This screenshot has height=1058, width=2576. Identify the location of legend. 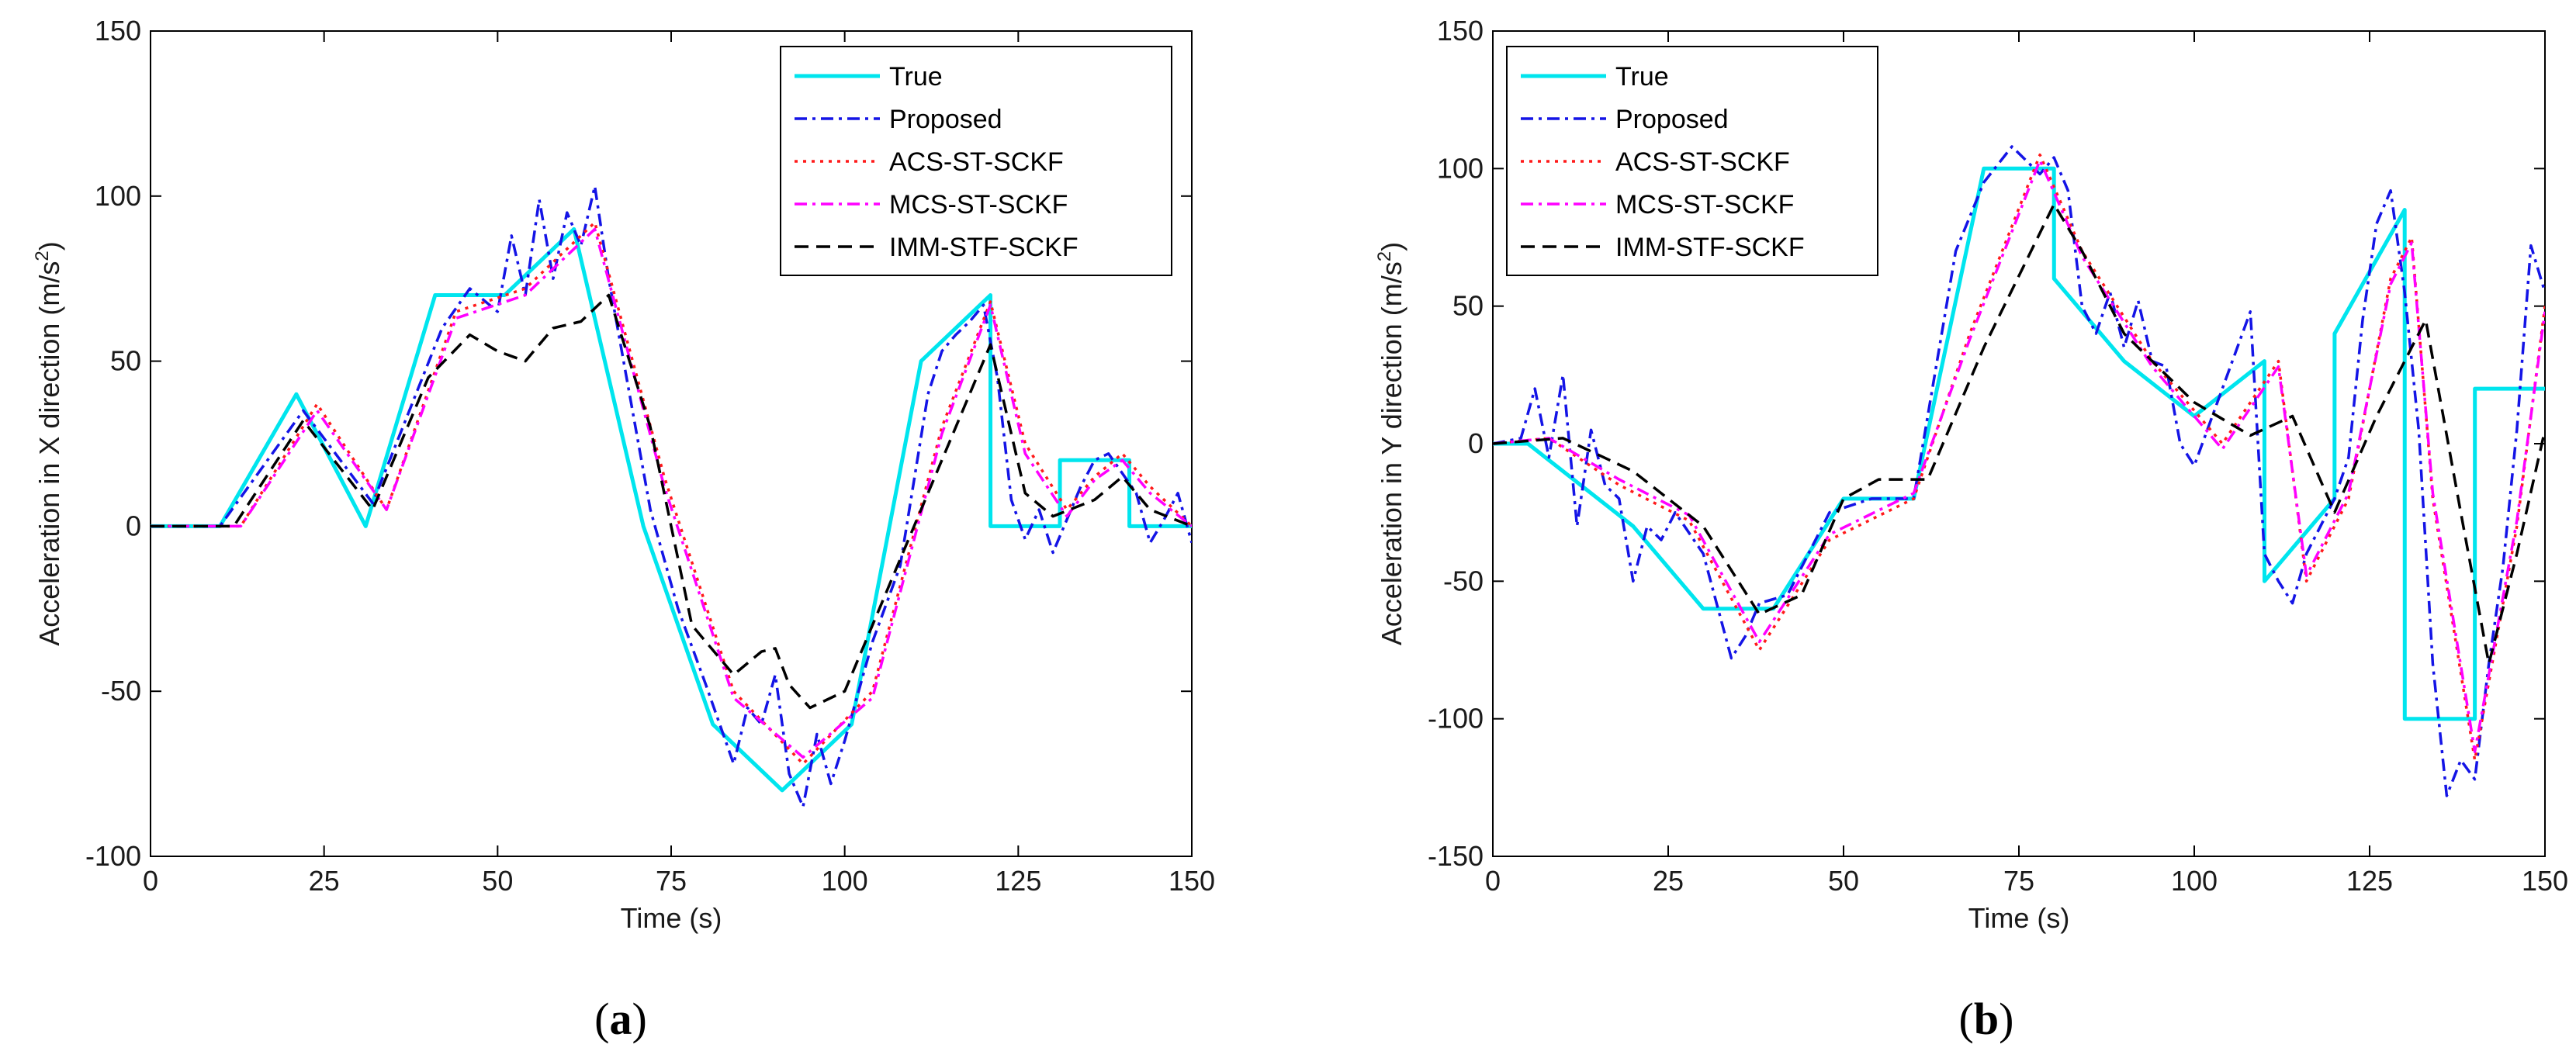
(1692, 161).